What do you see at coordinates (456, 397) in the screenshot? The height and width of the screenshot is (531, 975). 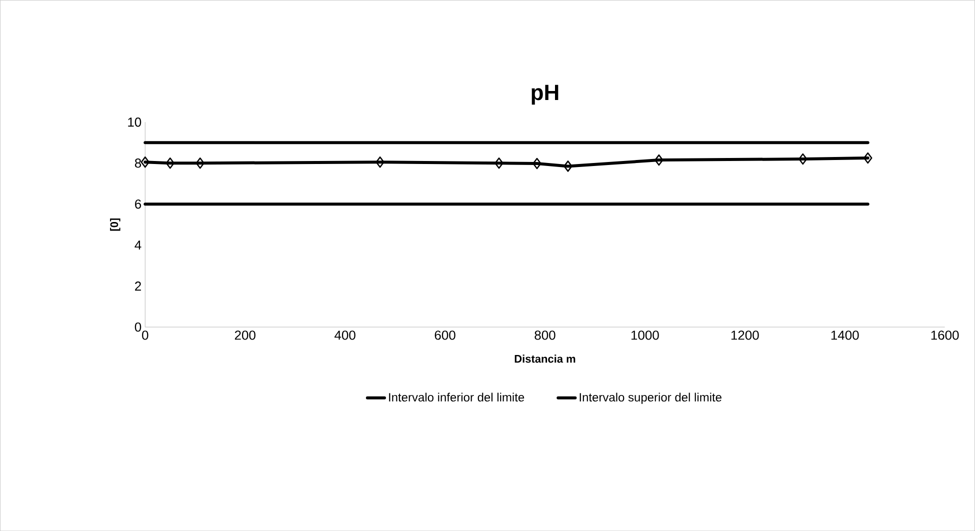 I see `legend-label: Intervalo inferior del limite` at bounding box center [456, 397].